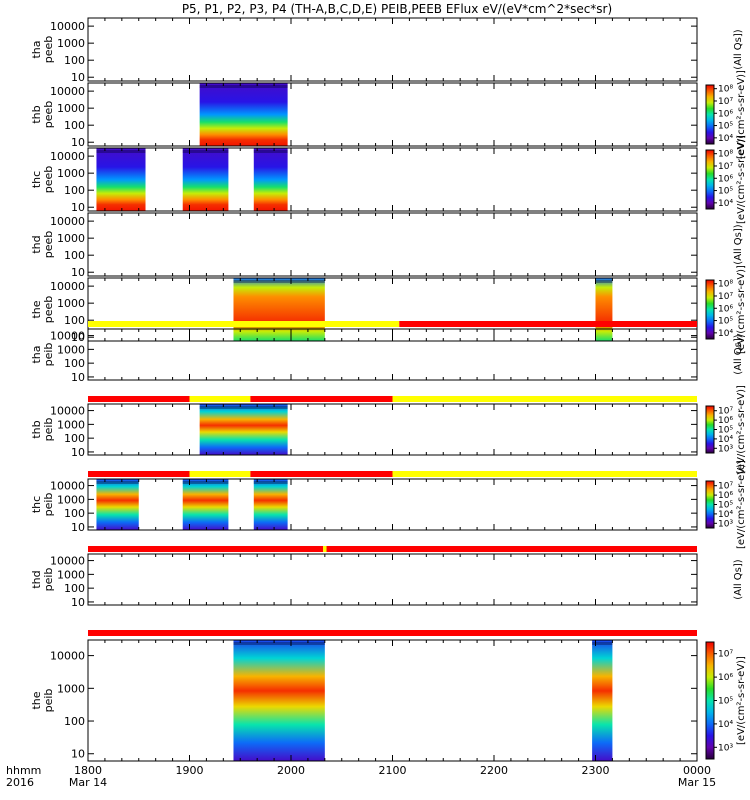 This screenshot has width=750, height=800. Describe the element at coordinates (48, 701) in the screenshot. I see `panel-label-the_peib-1: peib` at that location.